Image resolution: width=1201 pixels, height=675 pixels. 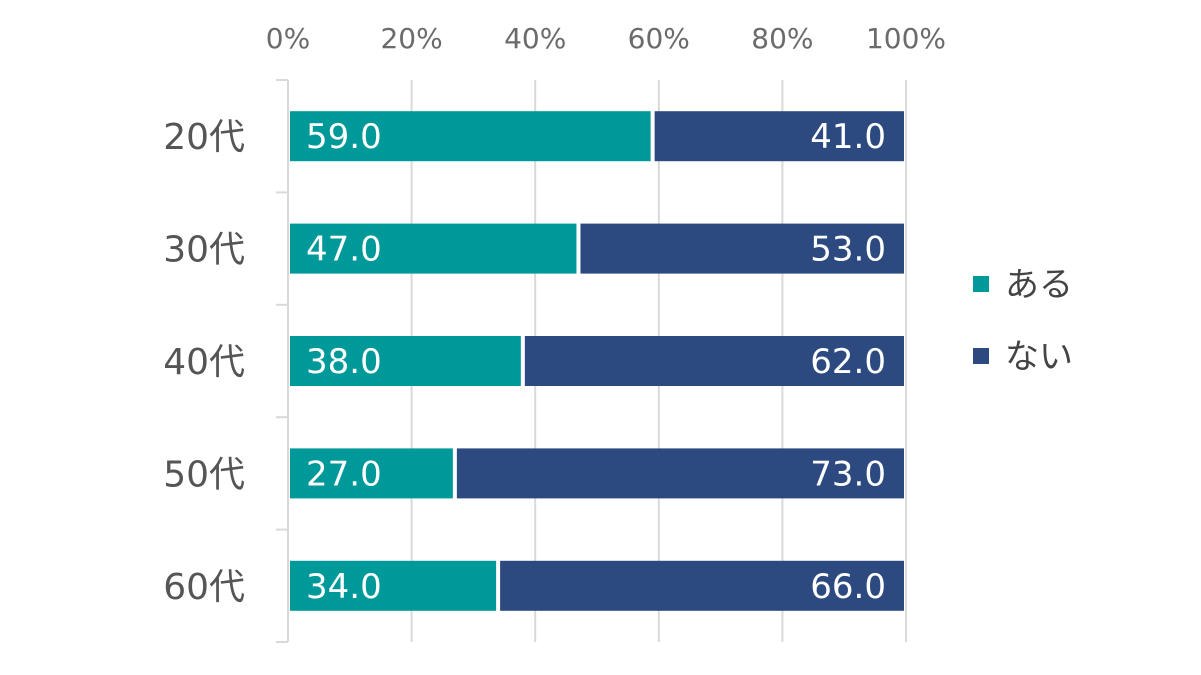 I want to click on data-label: 62.0, so click(x=848, y=362).